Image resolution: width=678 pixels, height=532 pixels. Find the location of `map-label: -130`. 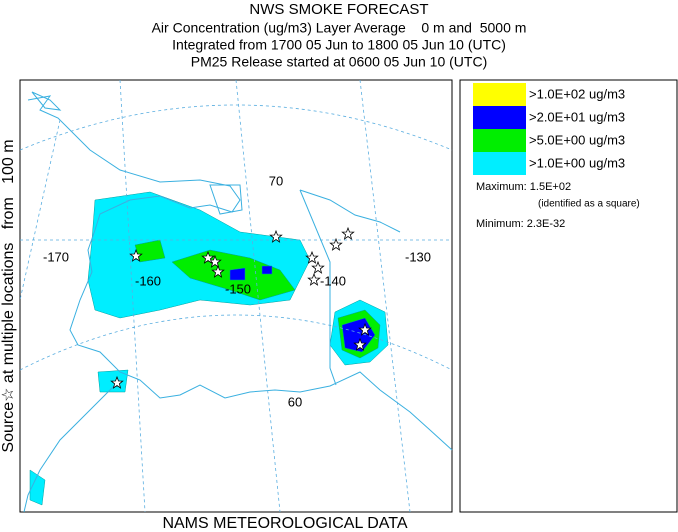

map-label: -130 is located at coordinates (418, 256).